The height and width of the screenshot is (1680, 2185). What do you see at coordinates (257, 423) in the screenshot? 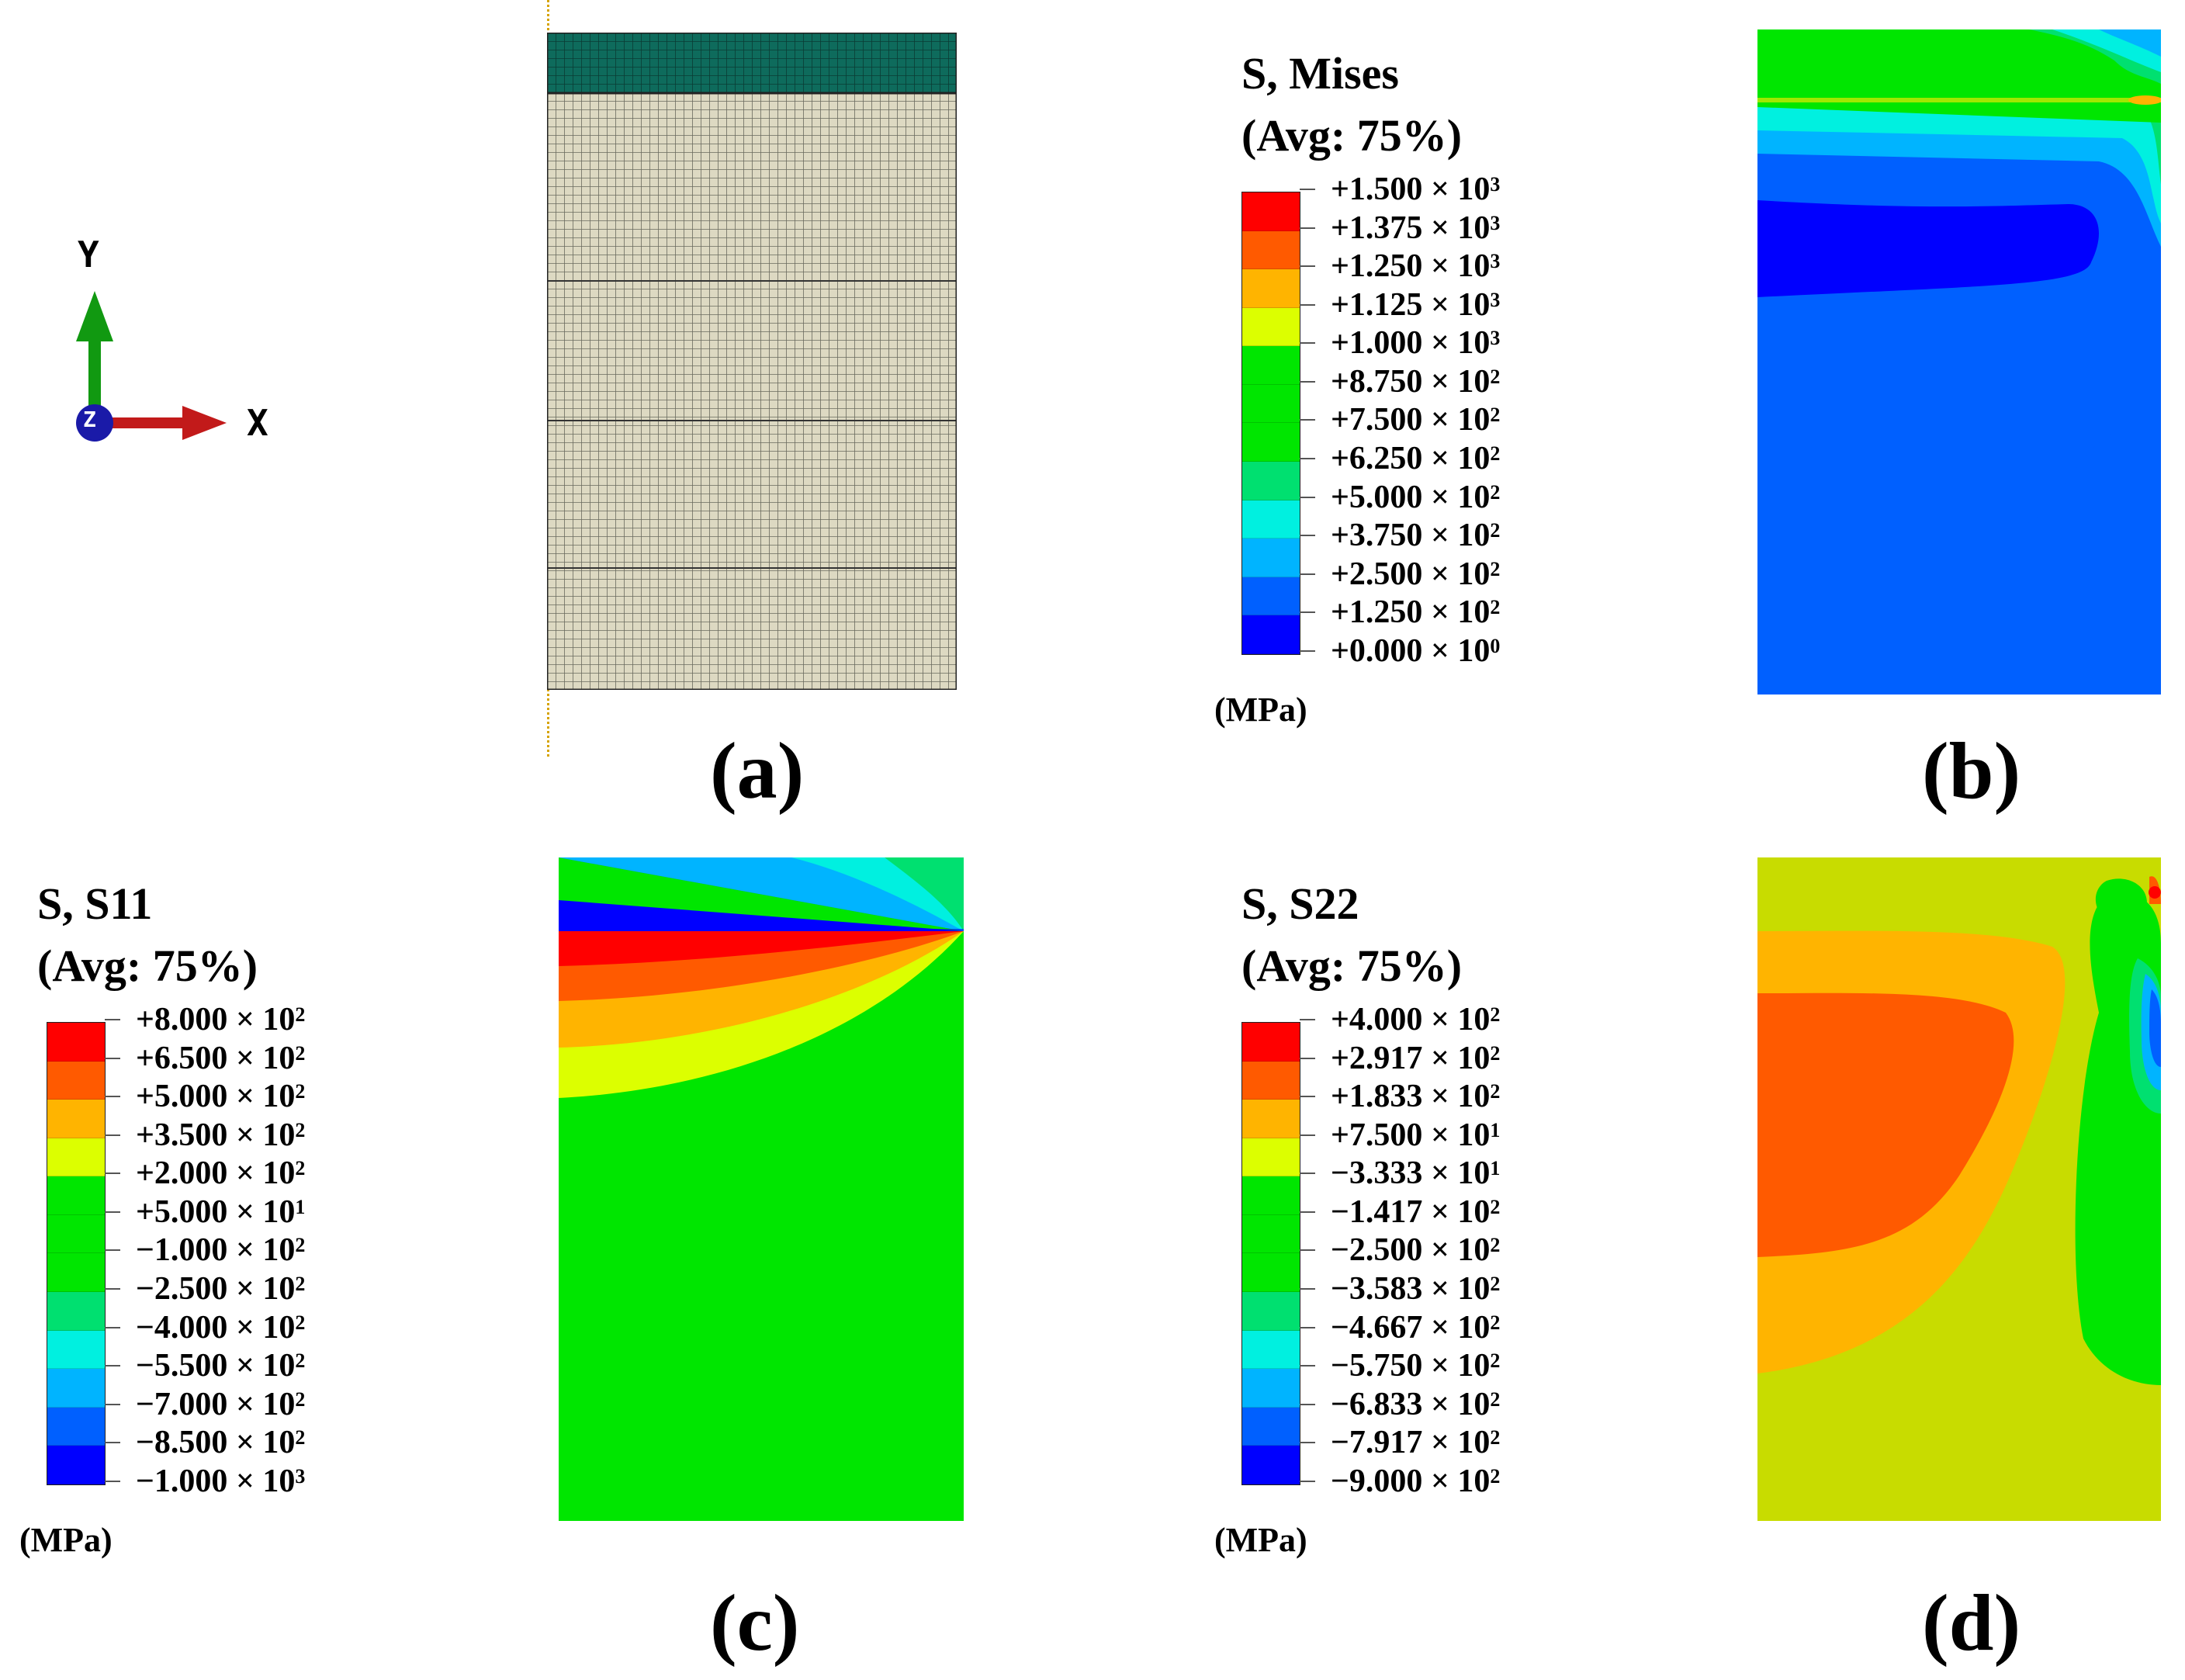
I see `x-axis-letter: X` at bounding box center [257, 423].